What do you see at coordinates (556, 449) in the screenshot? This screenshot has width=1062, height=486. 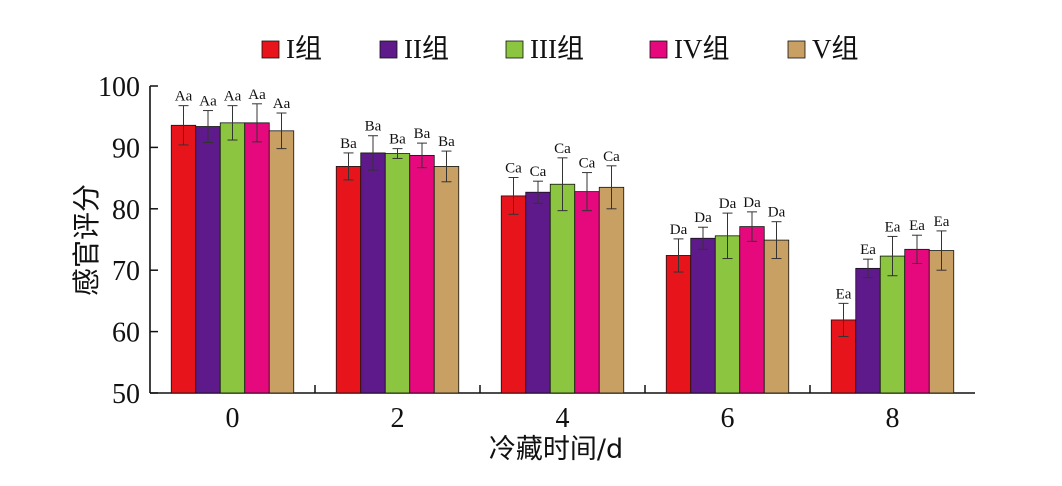 I see `x-axis-label: 冷藏时间/d` at bounding box center [556, 449].